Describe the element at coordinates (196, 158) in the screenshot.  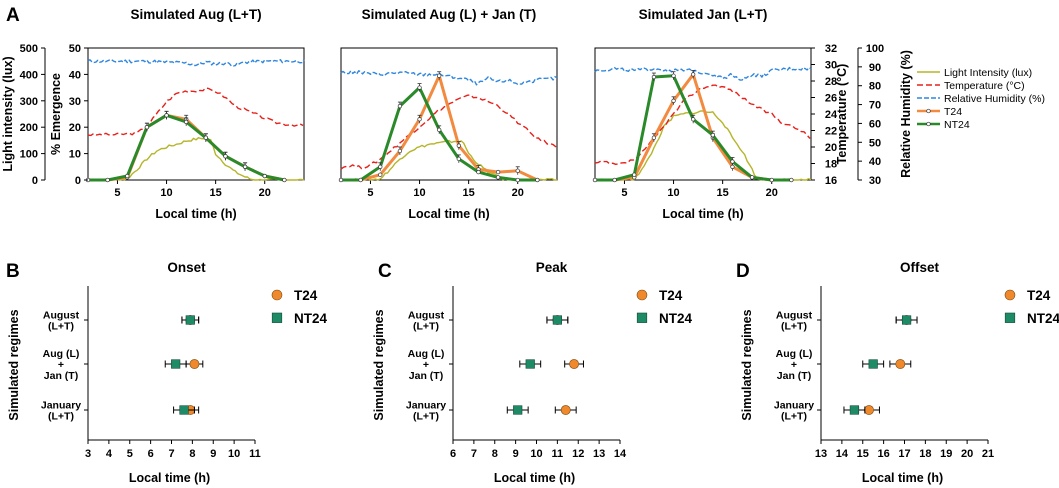
I see `series-line-light-intensity-lux` at that location.